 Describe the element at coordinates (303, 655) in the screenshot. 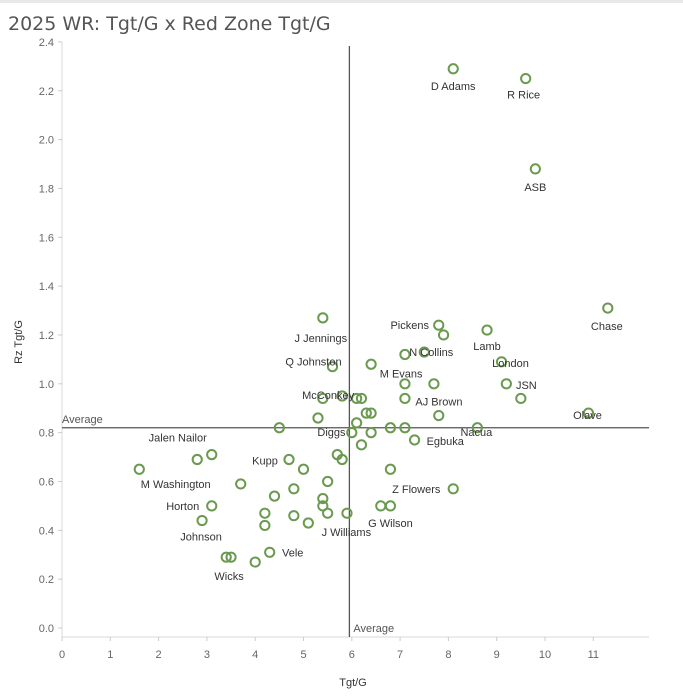

I see `x-tick-label: 5` at that location.